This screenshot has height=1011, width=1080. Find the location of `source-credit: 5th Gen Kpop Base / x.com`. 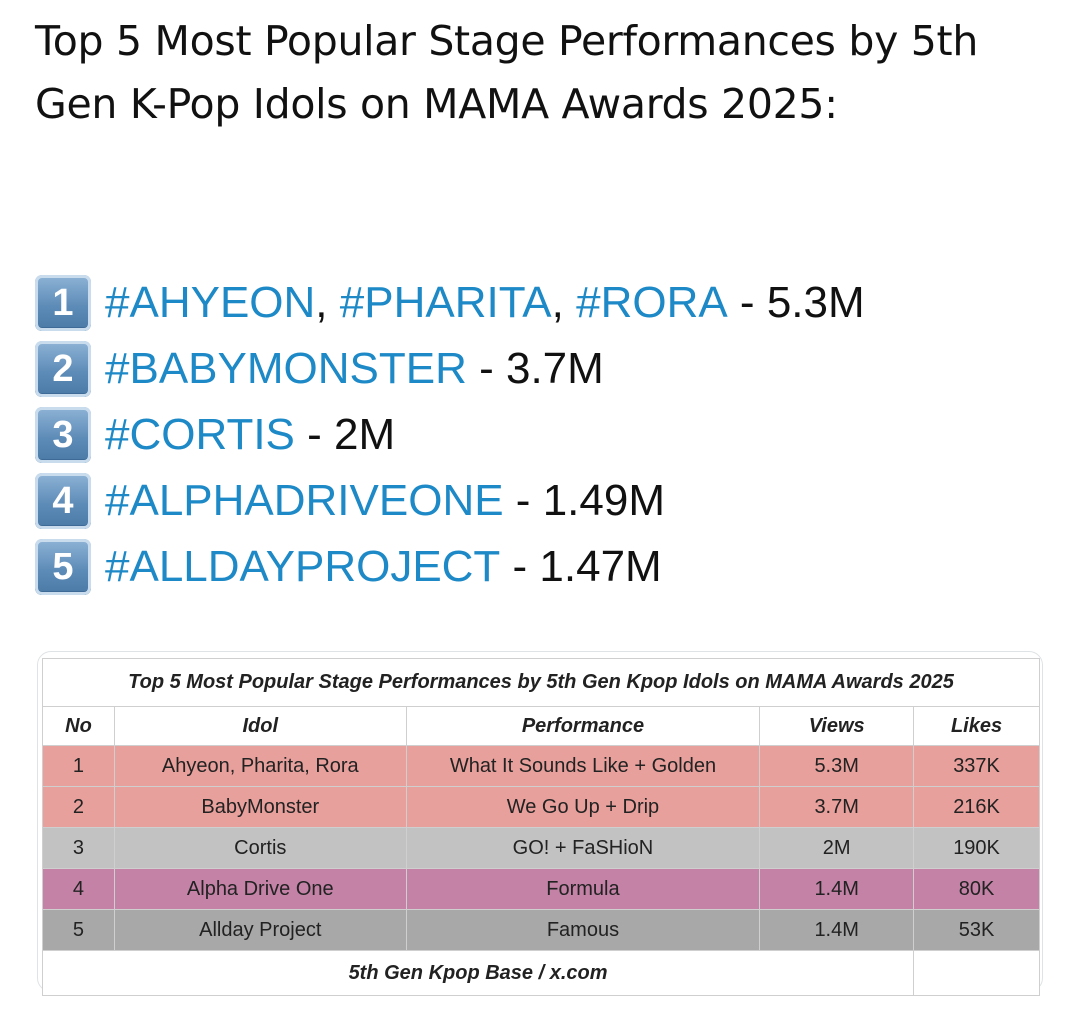

source-credit: 5th Gen Kpop Base / x.com is located at coordinates (478, 973).